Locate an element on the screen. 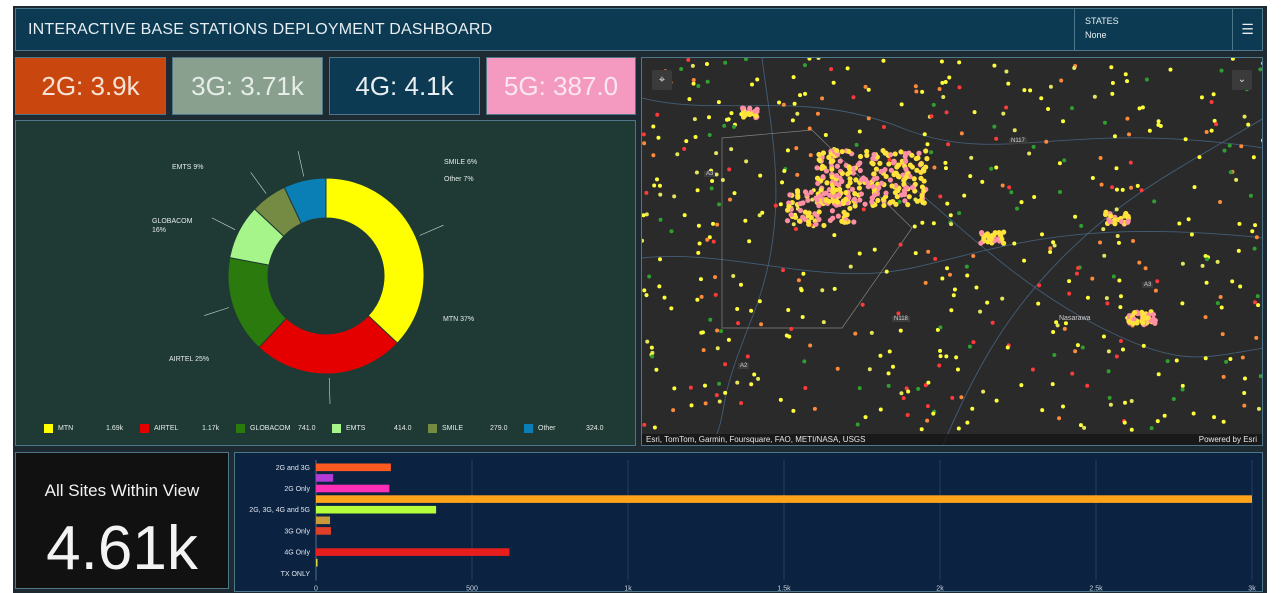  hamburger-icon: ☰ is located at coordinates (1247, 29).